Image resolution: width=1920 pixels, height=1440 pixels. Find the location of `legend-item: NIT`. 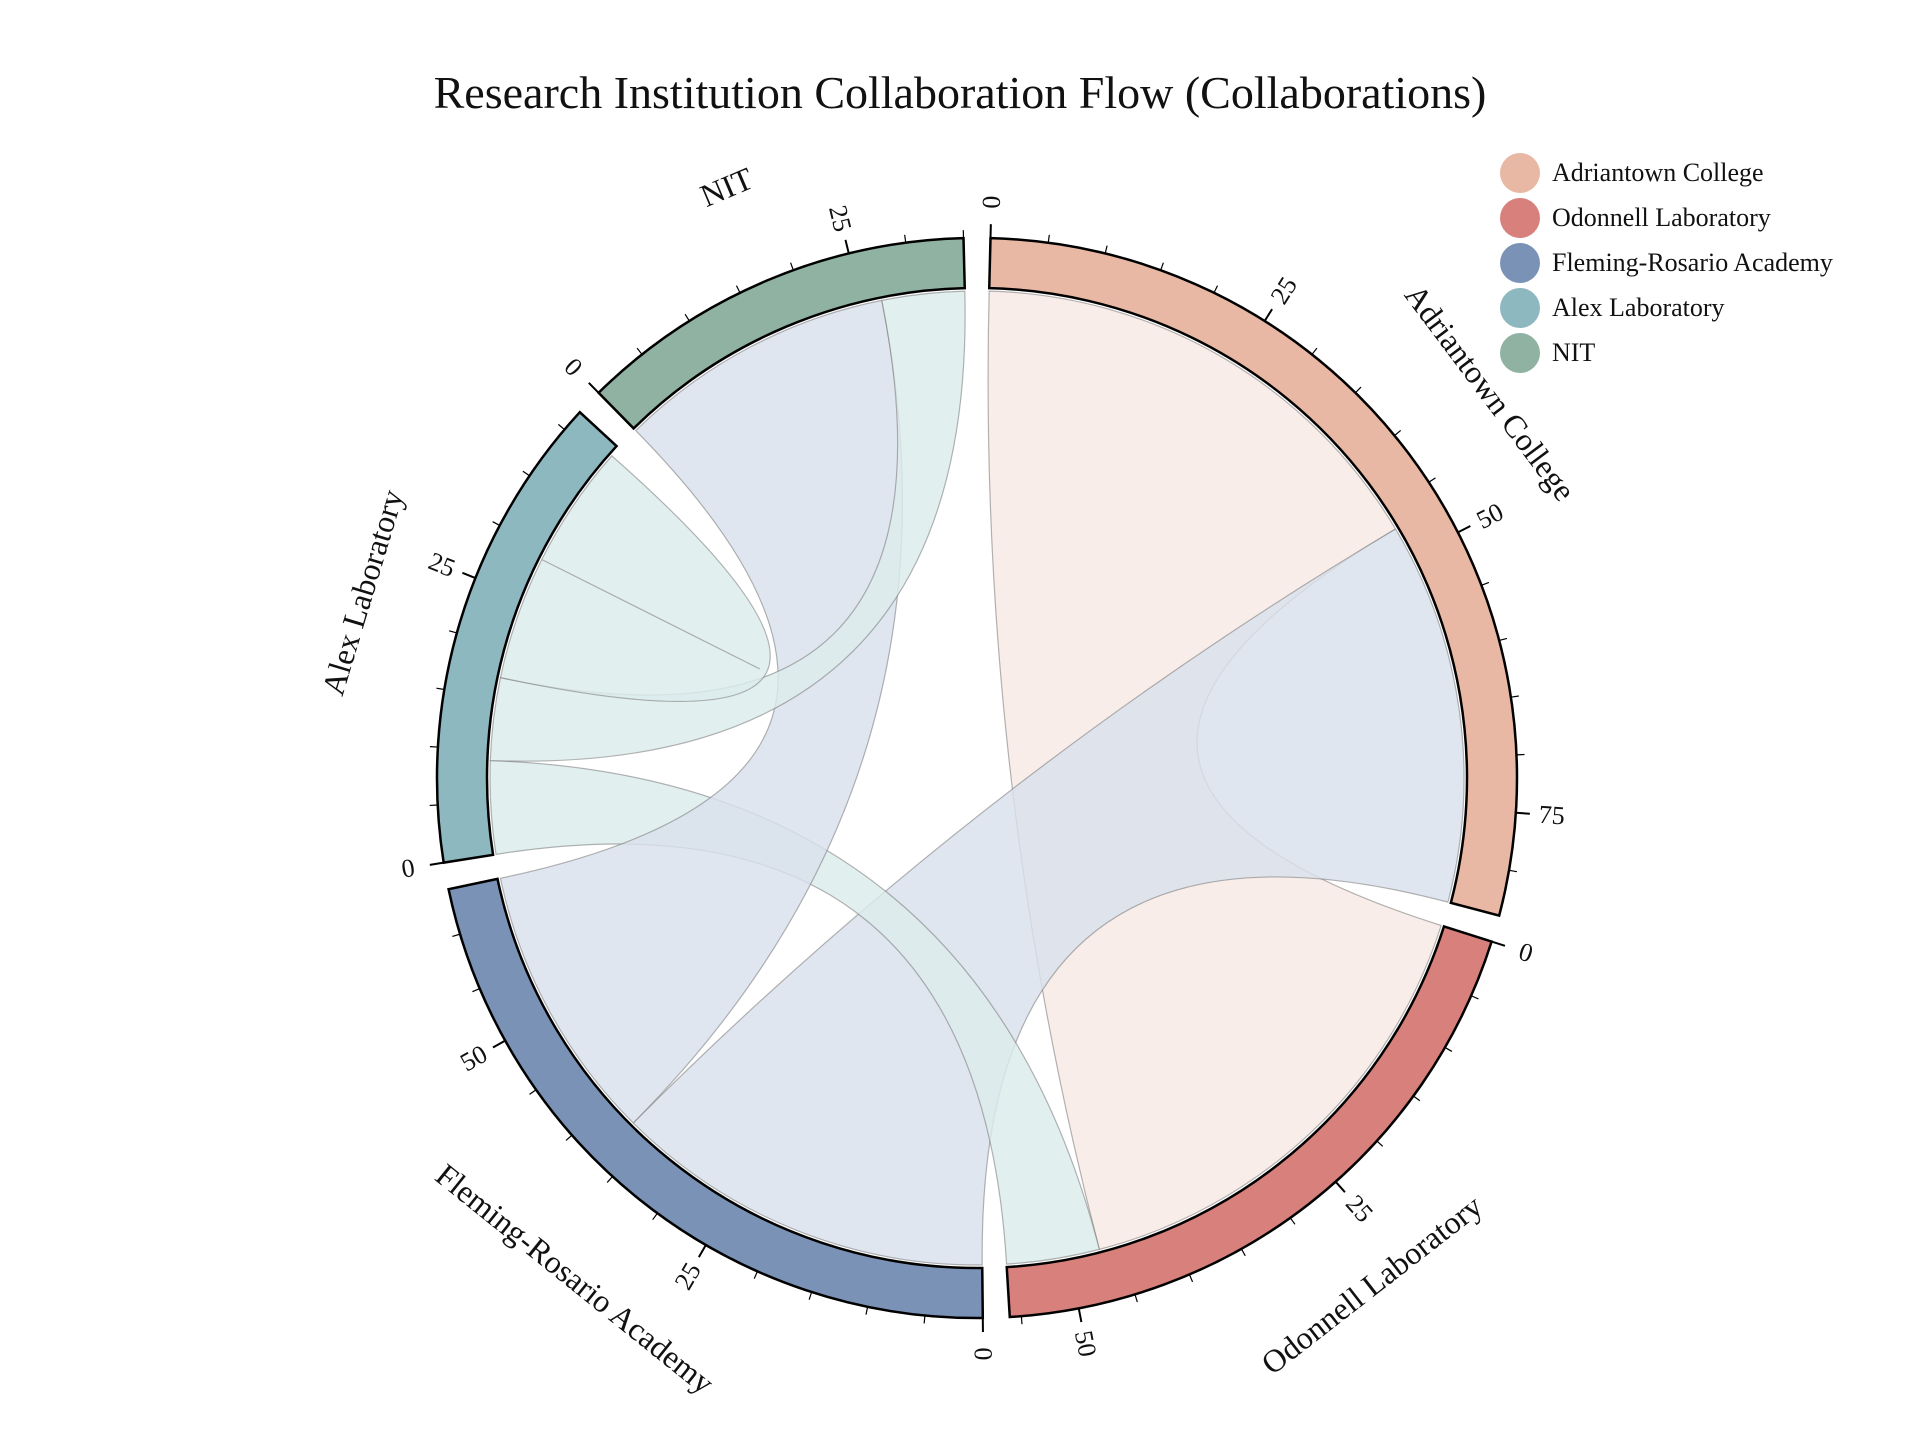

legend-item: NIT is located at coordinates (1666, 352).